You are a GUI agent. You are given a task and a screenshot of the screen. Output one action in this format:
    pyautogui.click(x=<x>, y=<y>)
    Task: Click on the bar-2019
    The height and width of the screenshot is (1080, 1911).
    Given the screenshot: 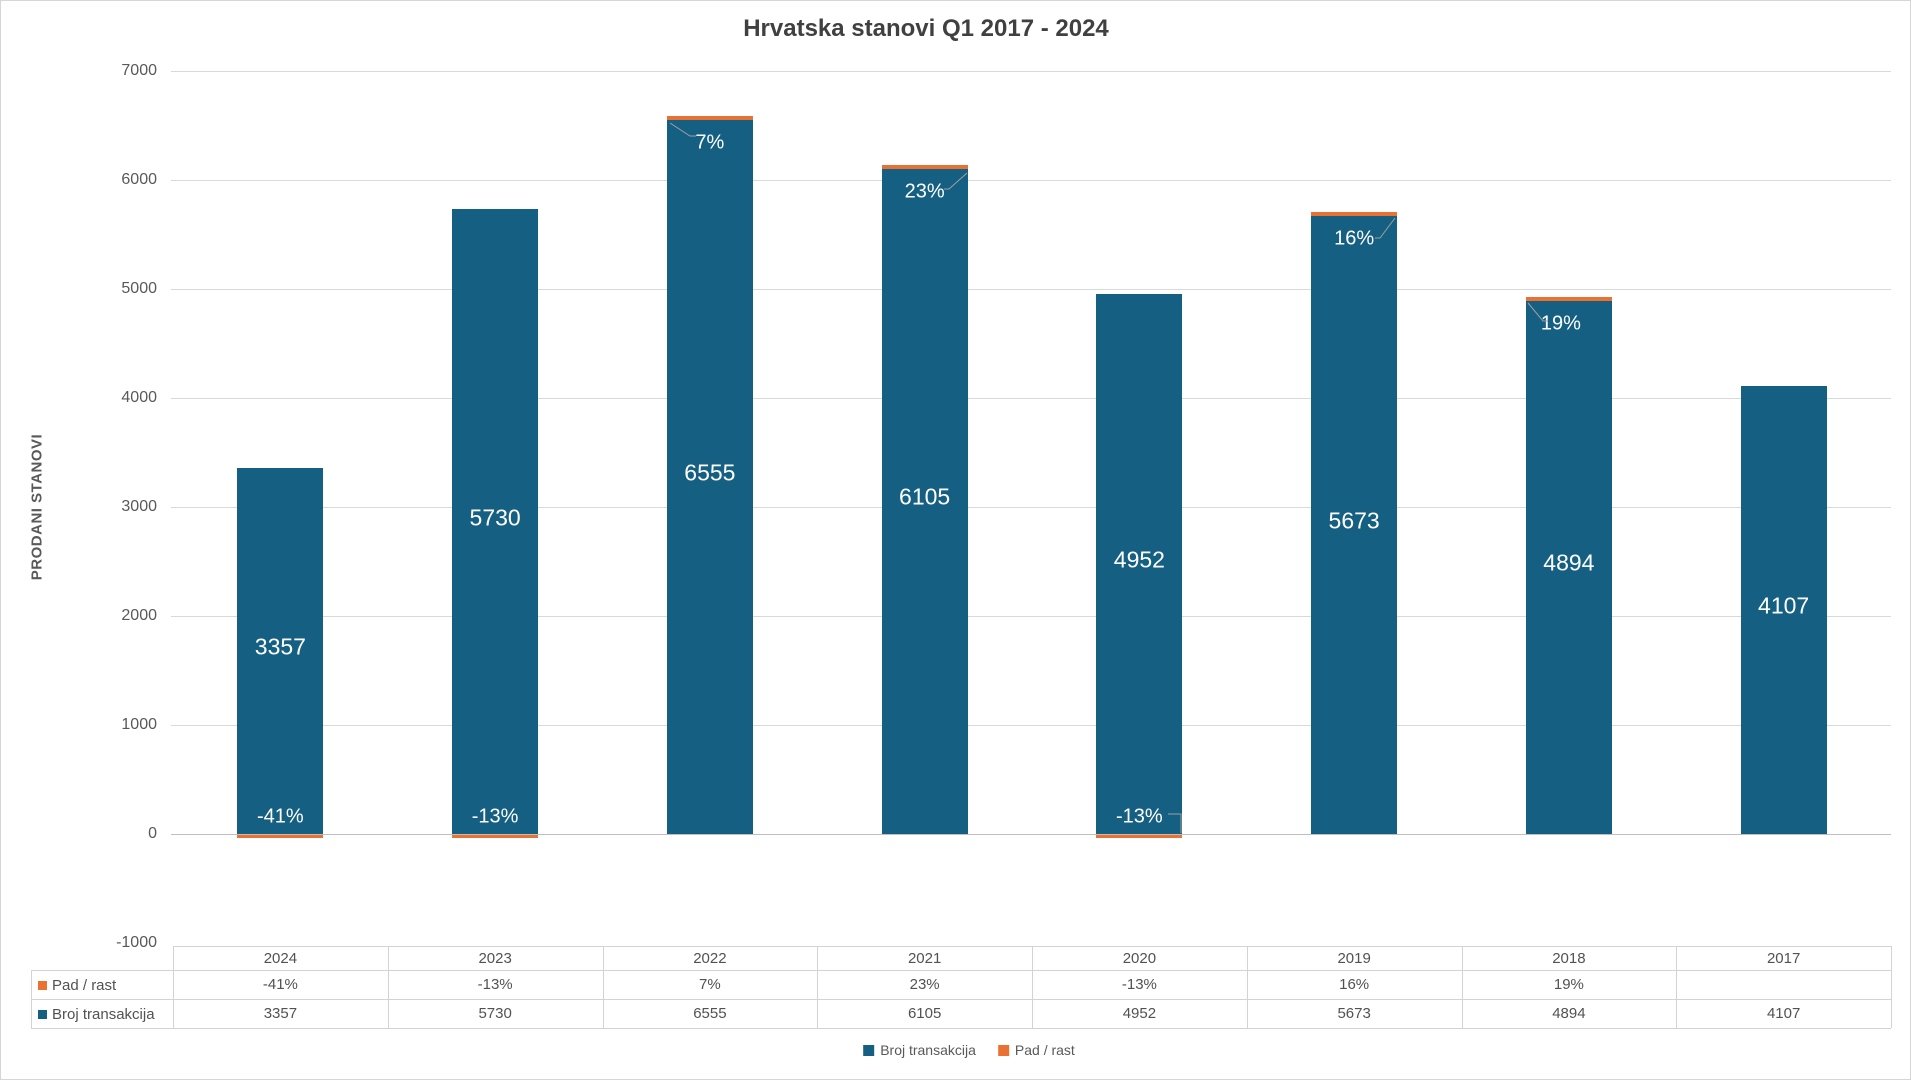 What is the action you would take?
    pyautogui.click(x=1354, y=524)
    